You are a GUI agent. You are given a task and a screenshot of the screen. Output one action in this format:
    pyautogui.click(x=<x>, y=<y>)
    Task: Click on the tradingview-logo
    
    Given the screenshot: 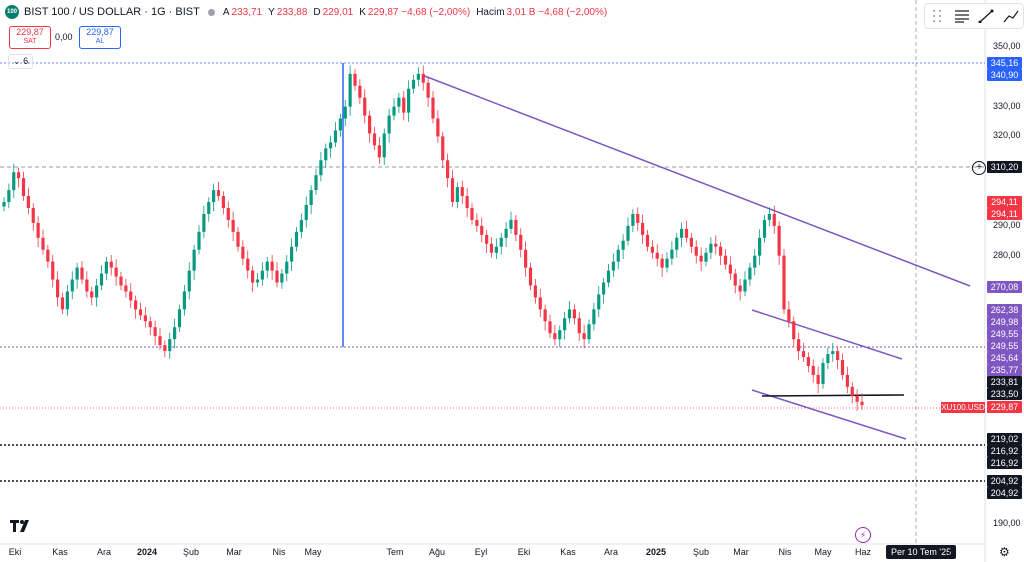 What is the action you would take?
    pyautogui.click(x=21, y=529)
    